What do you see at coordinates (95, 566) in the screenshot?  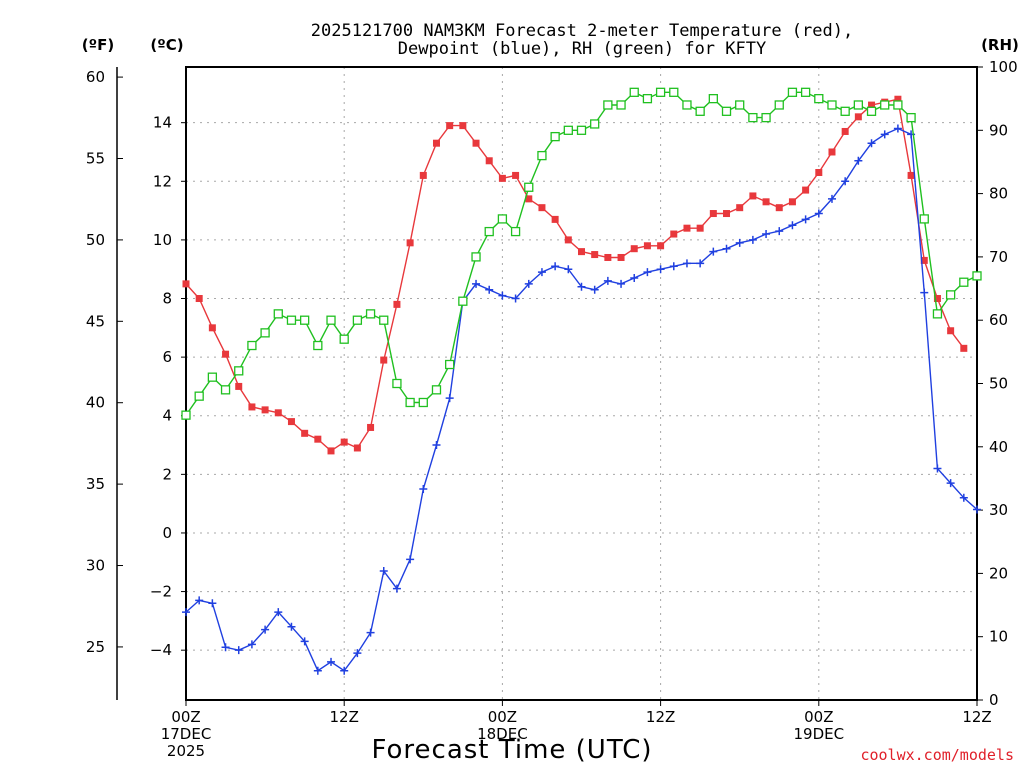 I see `fahrenheit-tick-label: 30` at bounding box center [95, 566].